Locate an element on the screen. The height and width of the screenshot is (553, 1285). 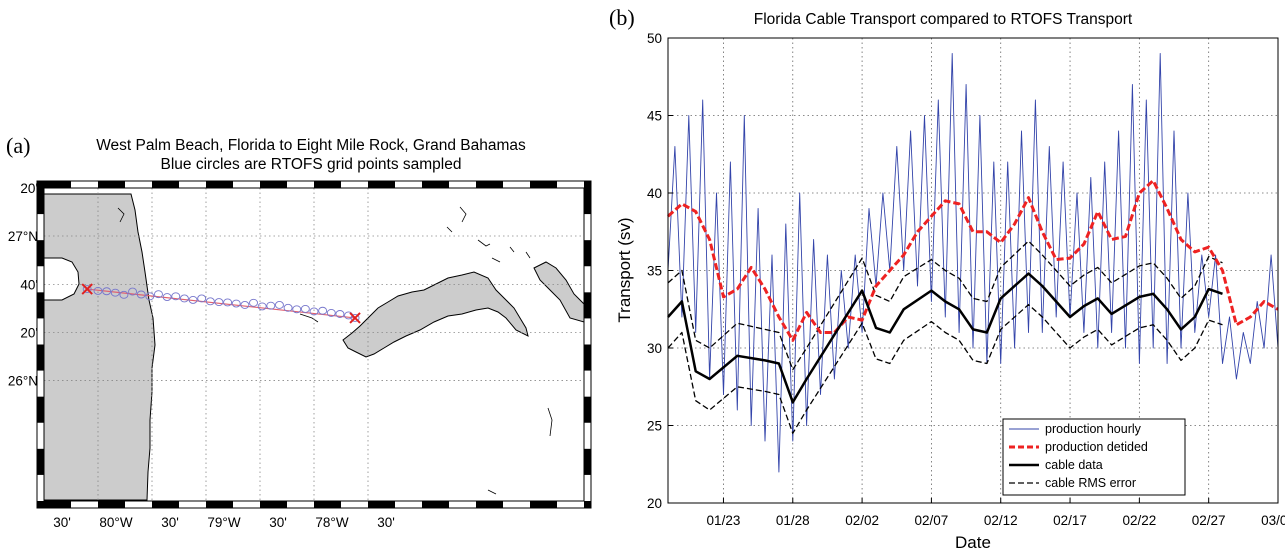
legend-box is located at coordinates (1094, 457).